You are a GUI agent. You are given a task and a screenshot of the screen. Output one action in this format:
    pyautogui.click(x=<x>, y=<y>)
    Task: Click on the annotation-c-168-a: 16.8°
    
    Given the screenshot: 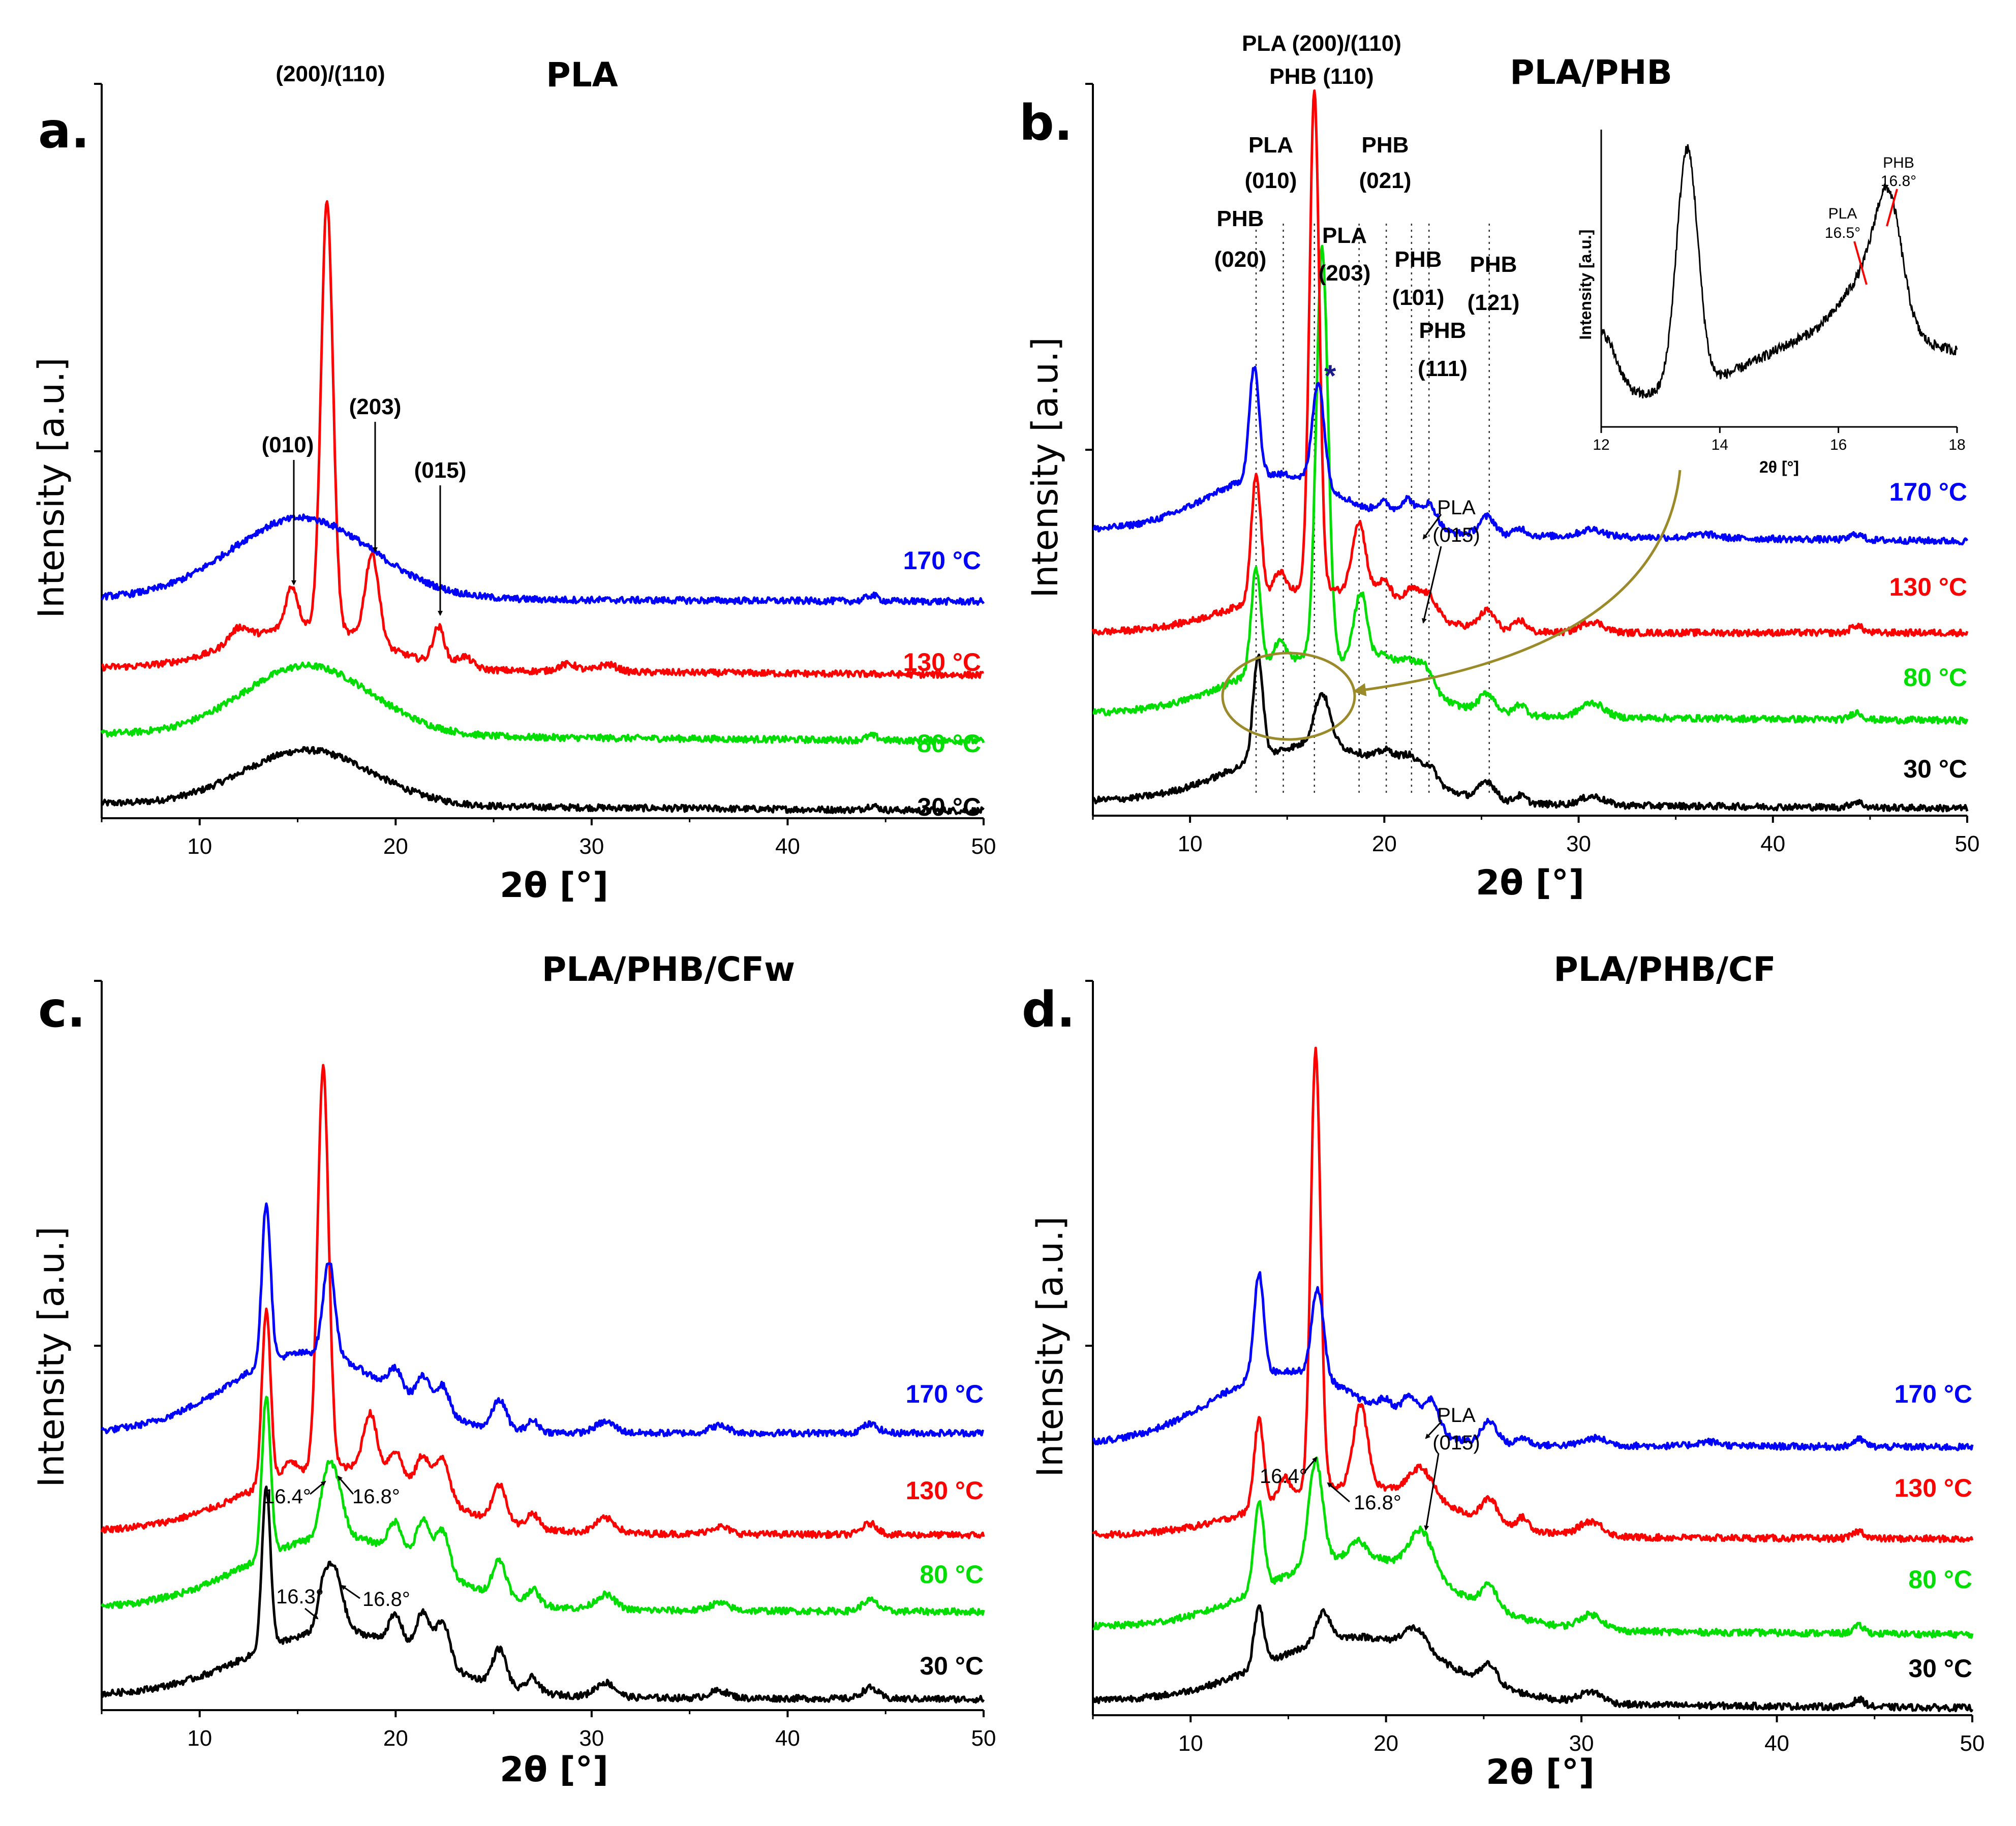 What is the action you would take?
    pyautogui.click(x=376, y=1497)
    